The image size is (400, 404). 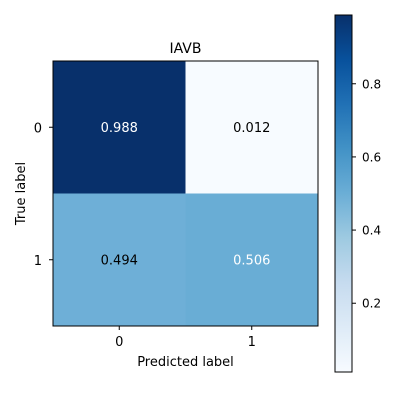 I want to click on y-tick-label: 0, so click(x=38, y=128).